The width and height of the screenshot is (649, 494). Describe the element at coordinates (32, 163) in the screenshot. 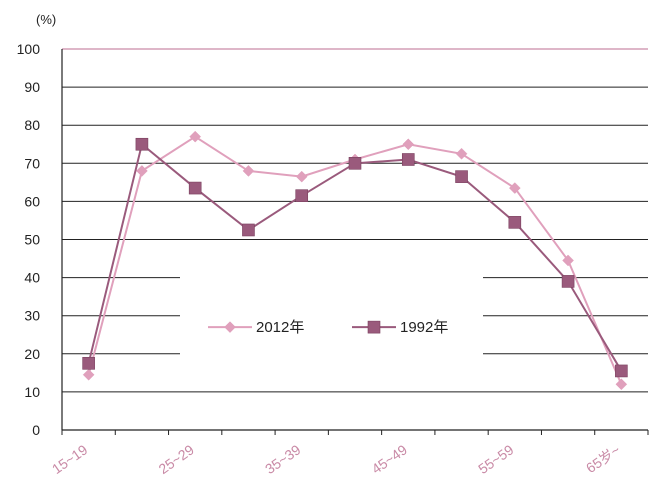

I see `y-tick-label-70: 70` at that location.